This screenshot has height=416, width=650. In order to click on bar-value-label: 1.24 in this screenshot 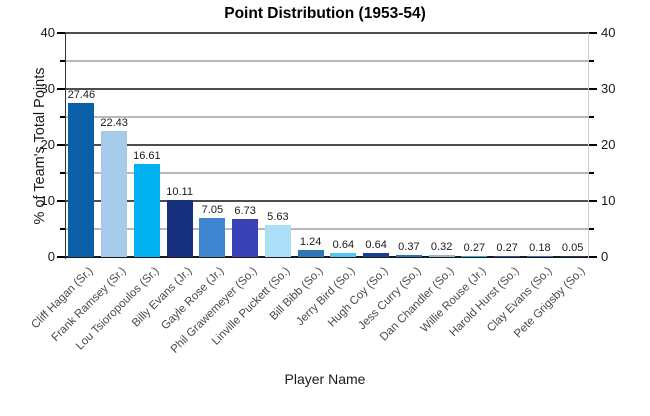, I will do `click(310, 242)`.